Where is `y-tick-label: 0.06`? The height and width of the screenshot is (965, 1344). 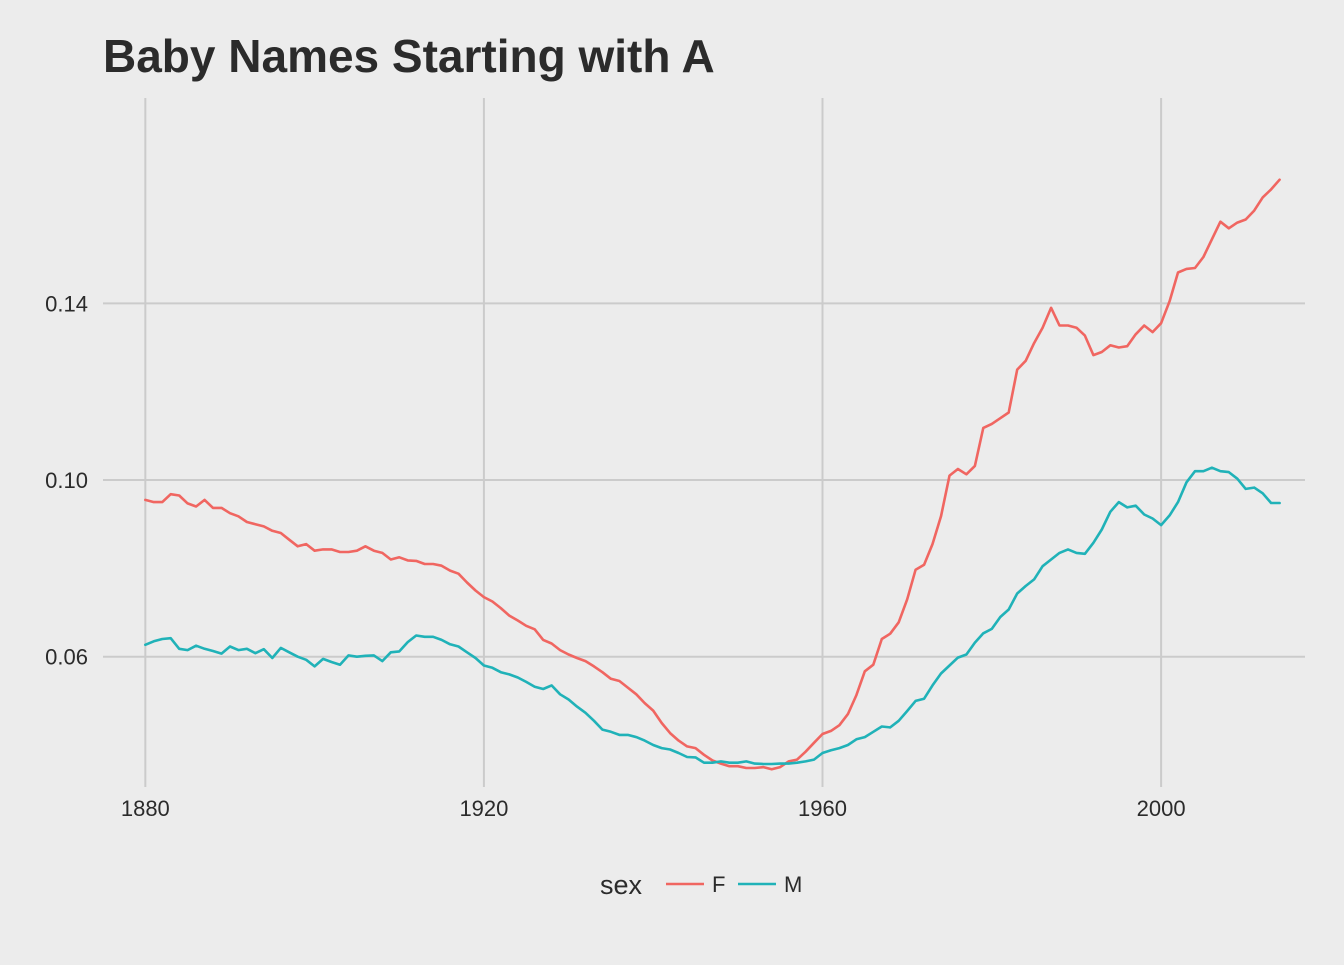
y-tick-label: 0.06 is located at coordinates (66, 657).